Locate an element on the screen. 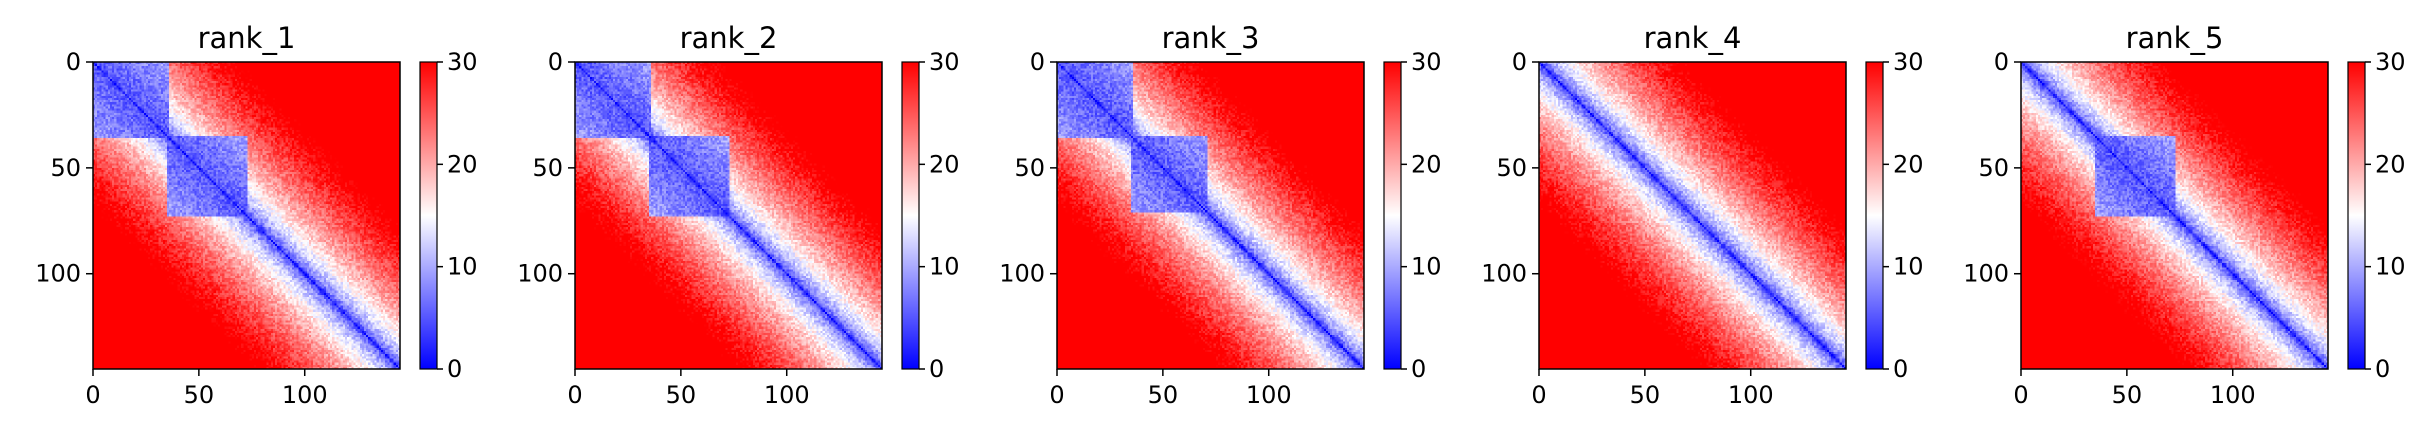 This screenshot has height=442, width=2435. panel-title: rank_5 is located at coordinates (2175, 38).